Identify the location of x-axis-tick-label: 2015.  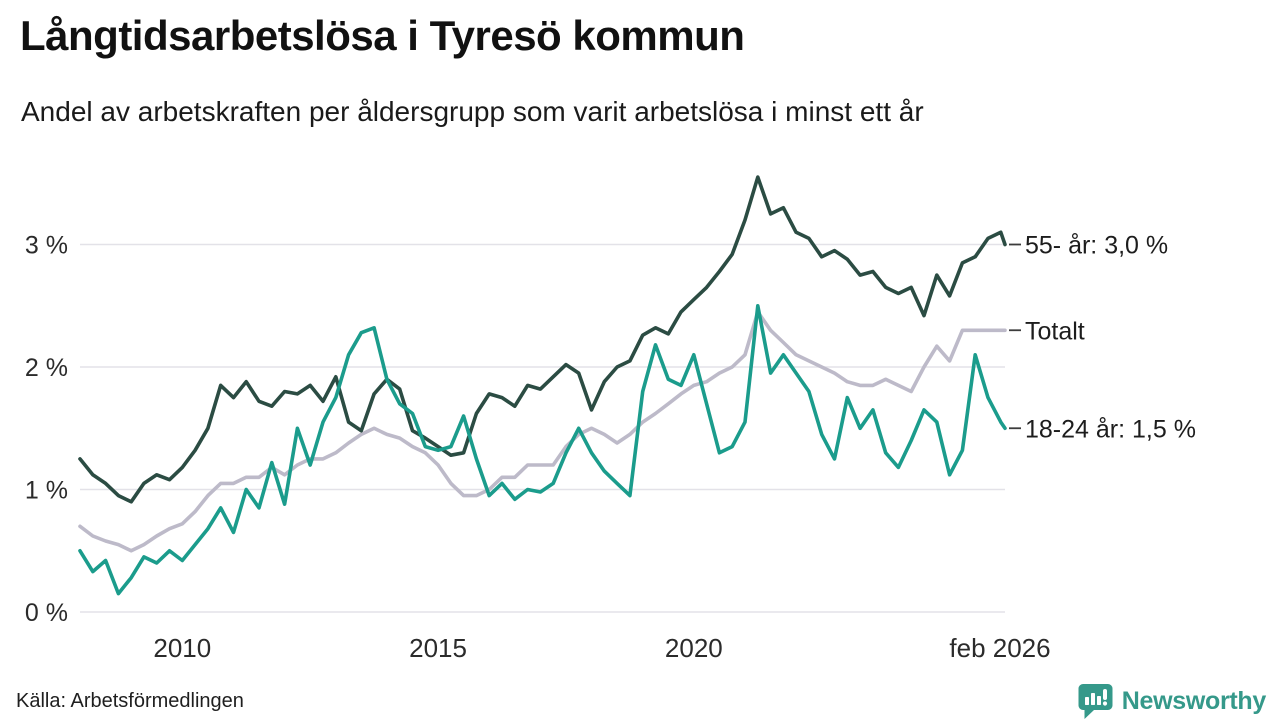
(438, 648).